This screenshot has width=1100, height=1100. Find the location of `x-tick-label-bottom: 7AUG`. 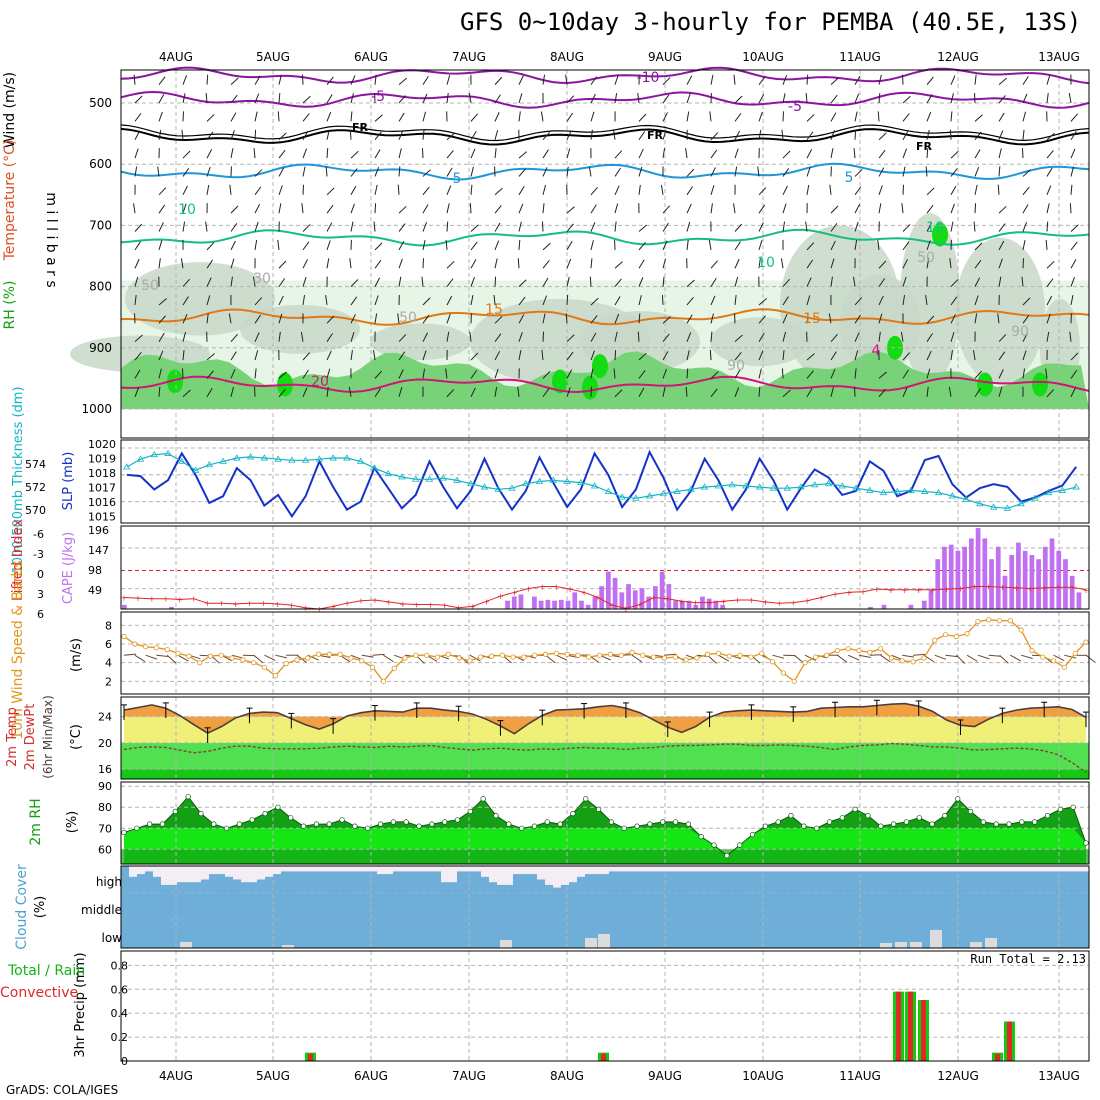

x-tick-label-bottom: 7AUG is located at coordinates (469, 1076).